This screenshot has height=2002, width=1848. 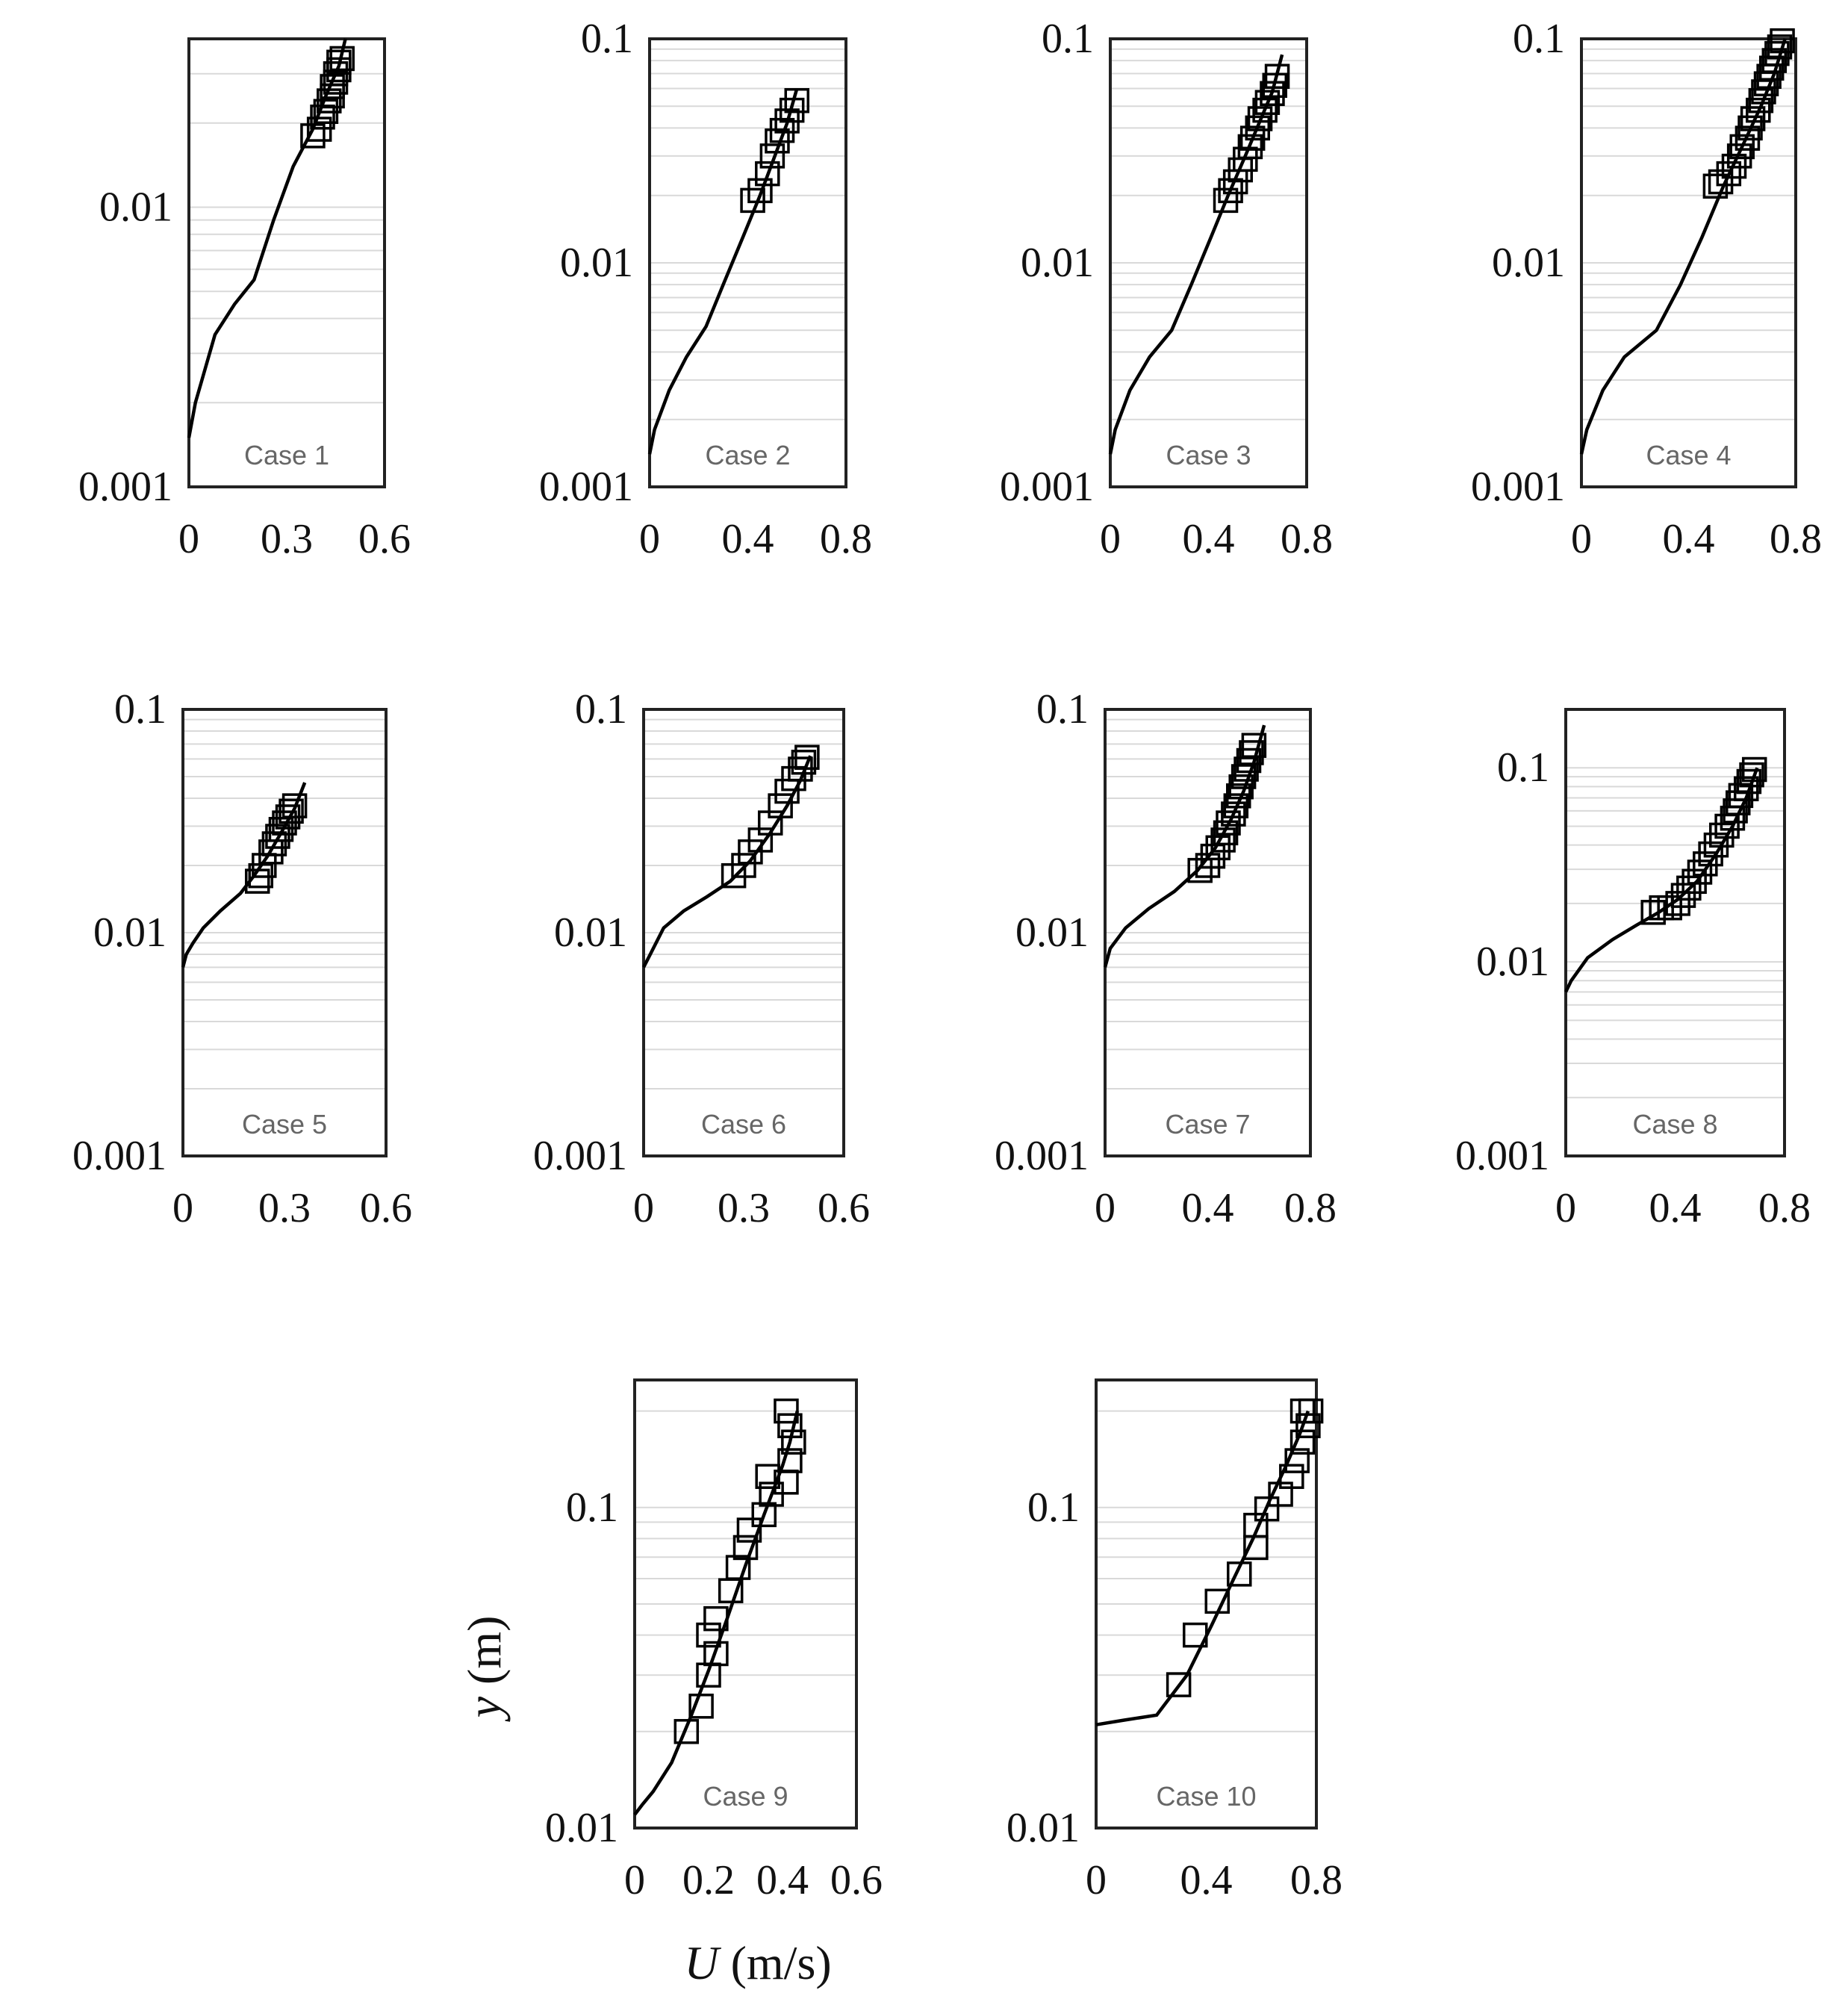 I want to click on chart-panel-10: 0.01 0.1 0 0.4 0.8 Case 10, so click(x=1175, y=1640).